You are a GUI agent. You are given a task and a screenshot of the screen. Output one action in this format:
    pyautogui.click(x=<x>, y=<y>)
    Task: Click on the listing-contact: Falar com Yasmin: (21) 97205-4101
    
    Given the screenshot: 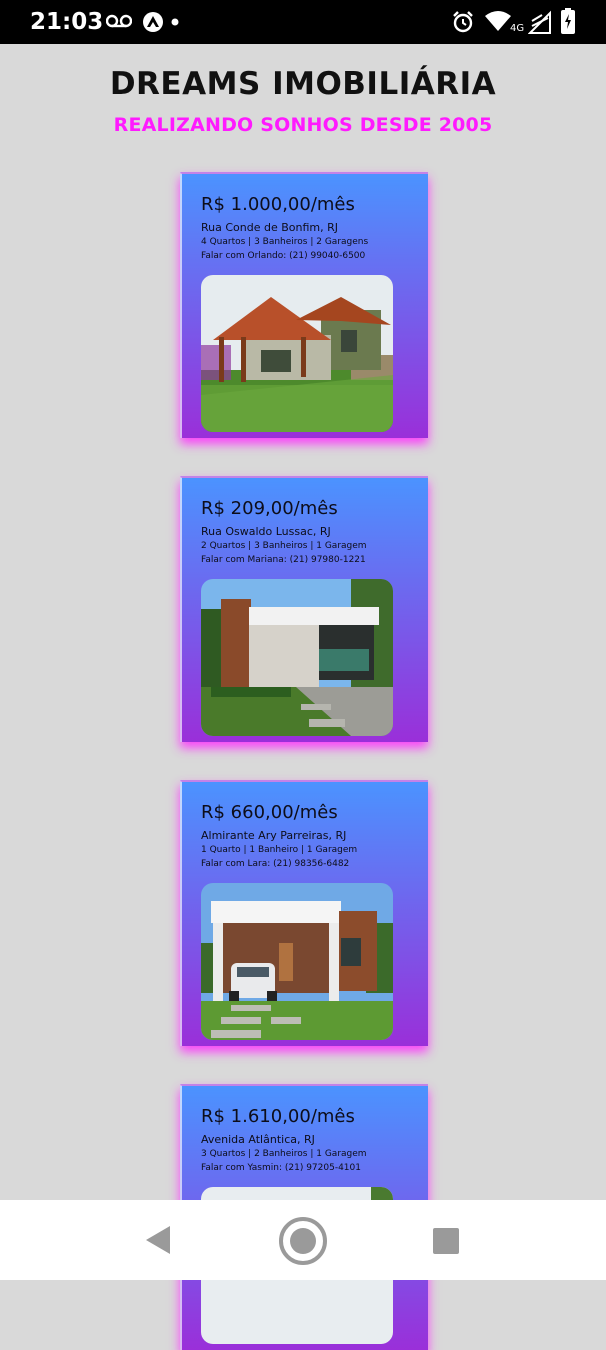 What is the action you would take?
    pyautogui.click(x=281, y=1168)
    